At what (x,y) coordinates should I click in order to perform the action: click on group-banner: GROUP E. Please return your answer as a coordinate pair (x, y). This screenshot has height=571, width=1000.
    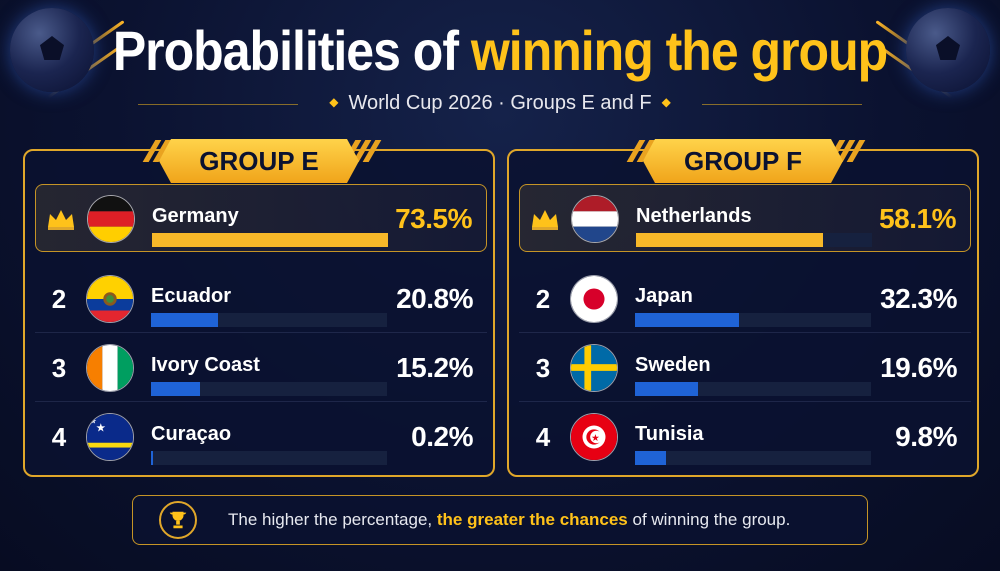
    Looking at the image, I should click on (259, 161).